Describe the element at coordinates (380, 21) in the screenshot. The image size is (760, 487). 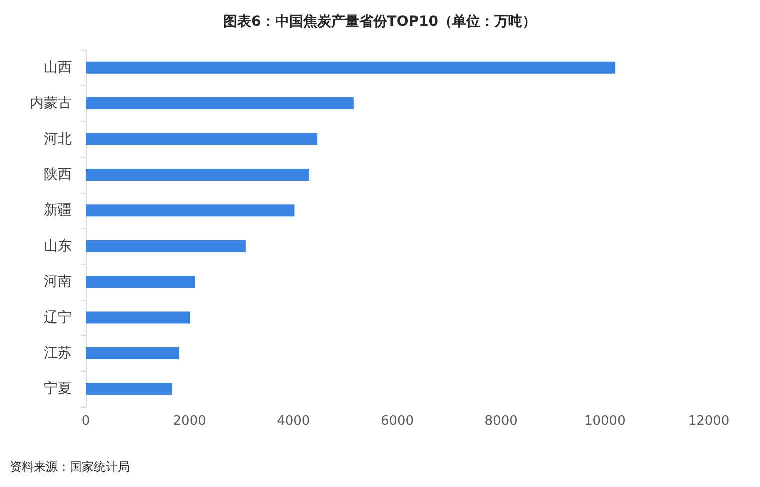
I see `chart-title: 图表6：中国焦炭产量省份TOP10（单位：万吨）` at that location.